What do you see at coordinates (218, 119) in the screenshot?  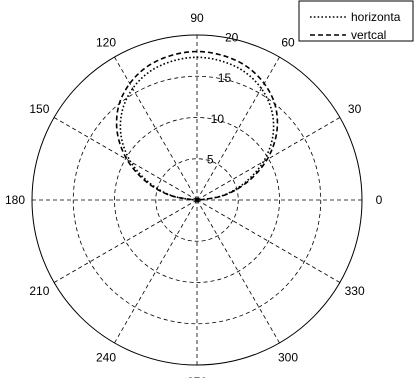 I see `radius-tick-label-10: 10` at bounding box center [218, 119].